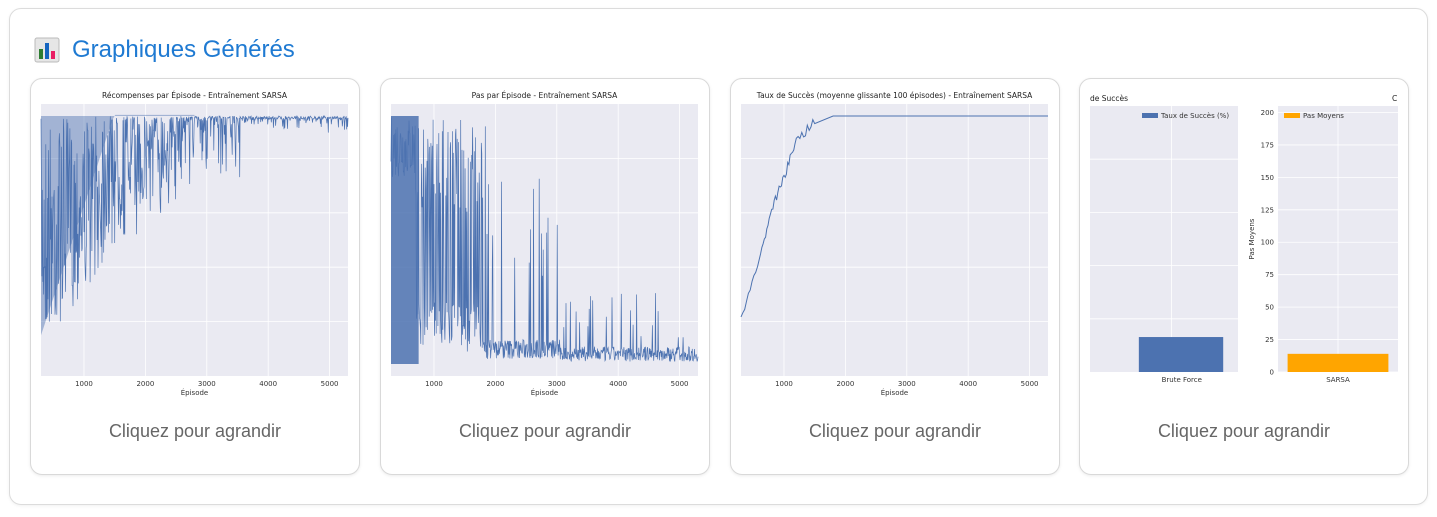 This screenshot has width=1437, height=517. What do you see at coordinates (1267, 113) in the screenshot?
I see `y-tick-label: 200` at bounding box center [1267, 113].